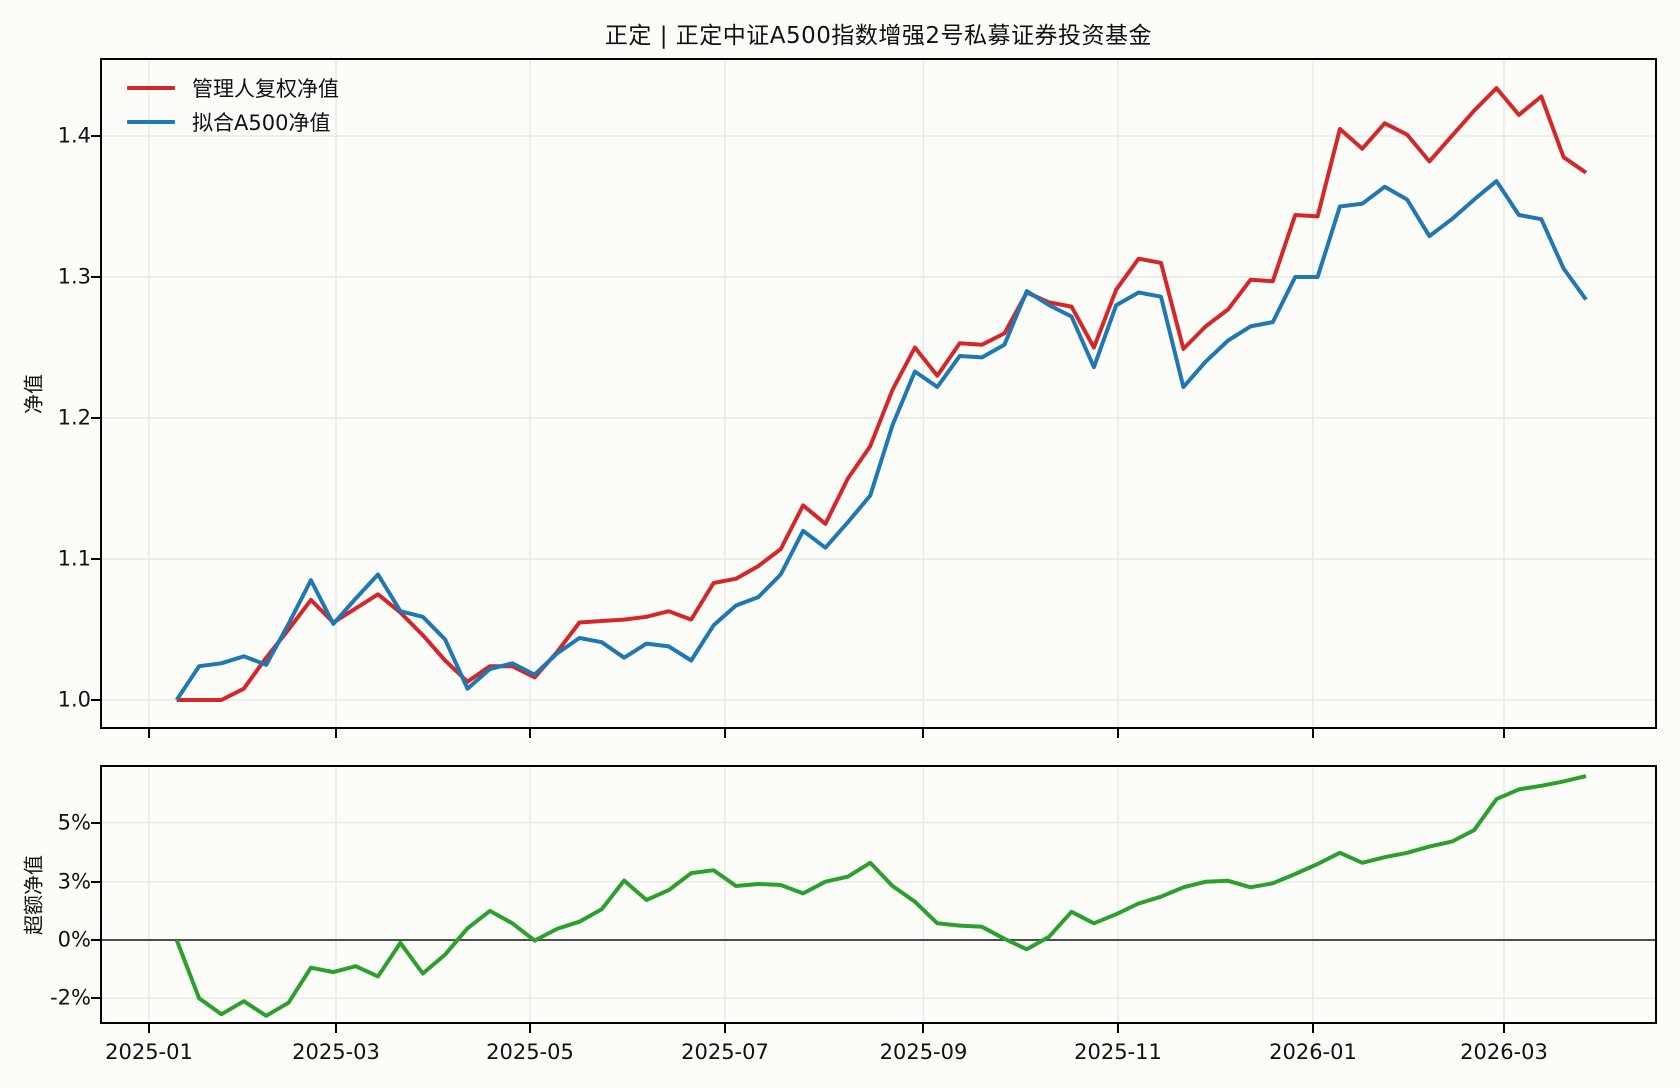 Image resolution: width=1680 pixels, height=1088 pixels. What do you see at coordinates (70, 997) in the screenshot?
I see `y-tick-label: -2%` at bounding box center [70, 997].